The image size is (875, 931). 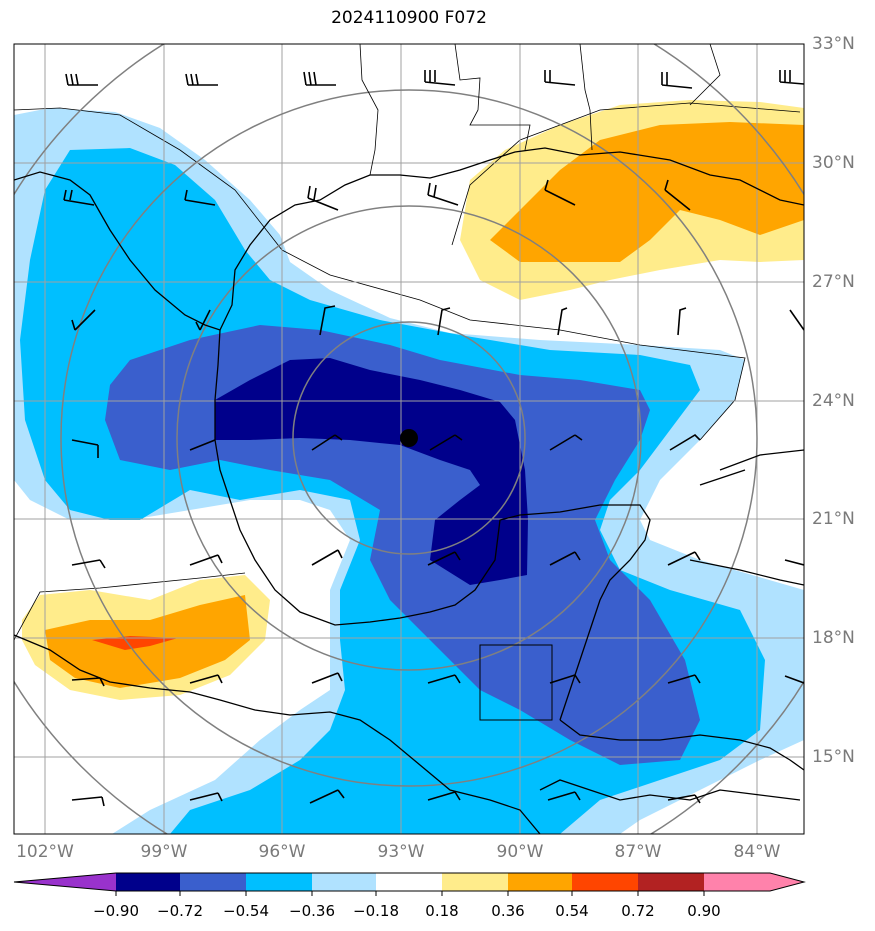 I want to click on lon-label-99w: 99°W, so click(x=164, y=852).